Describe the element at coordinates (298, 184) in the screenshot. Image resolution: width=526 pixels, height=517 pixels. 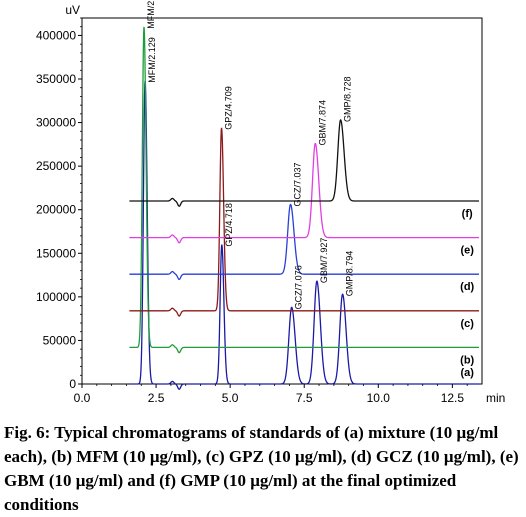
I see `peak-label: GCZ/7.037` at that location.